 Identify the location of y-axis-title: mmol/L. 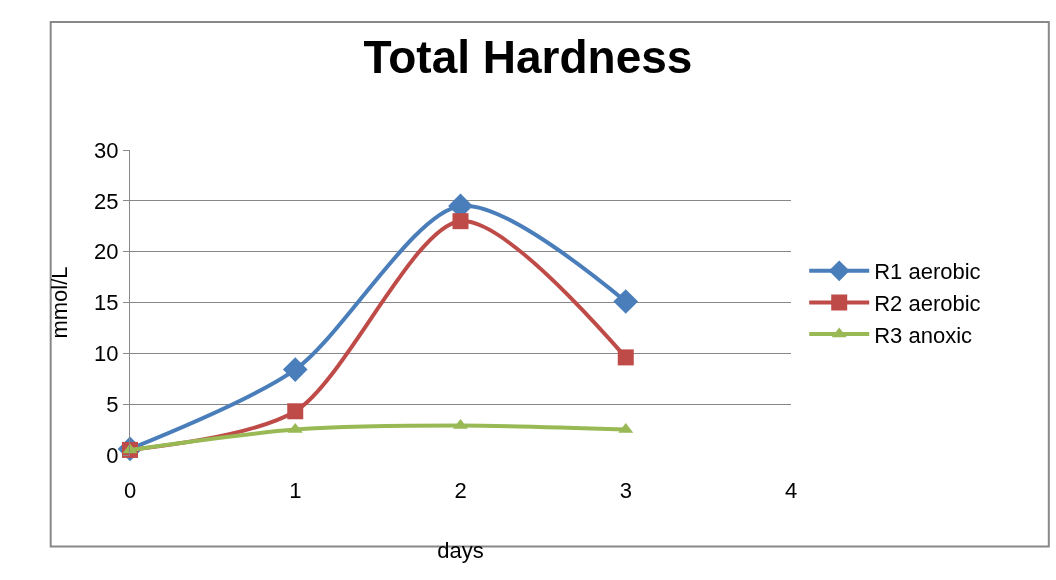
(59, 302).